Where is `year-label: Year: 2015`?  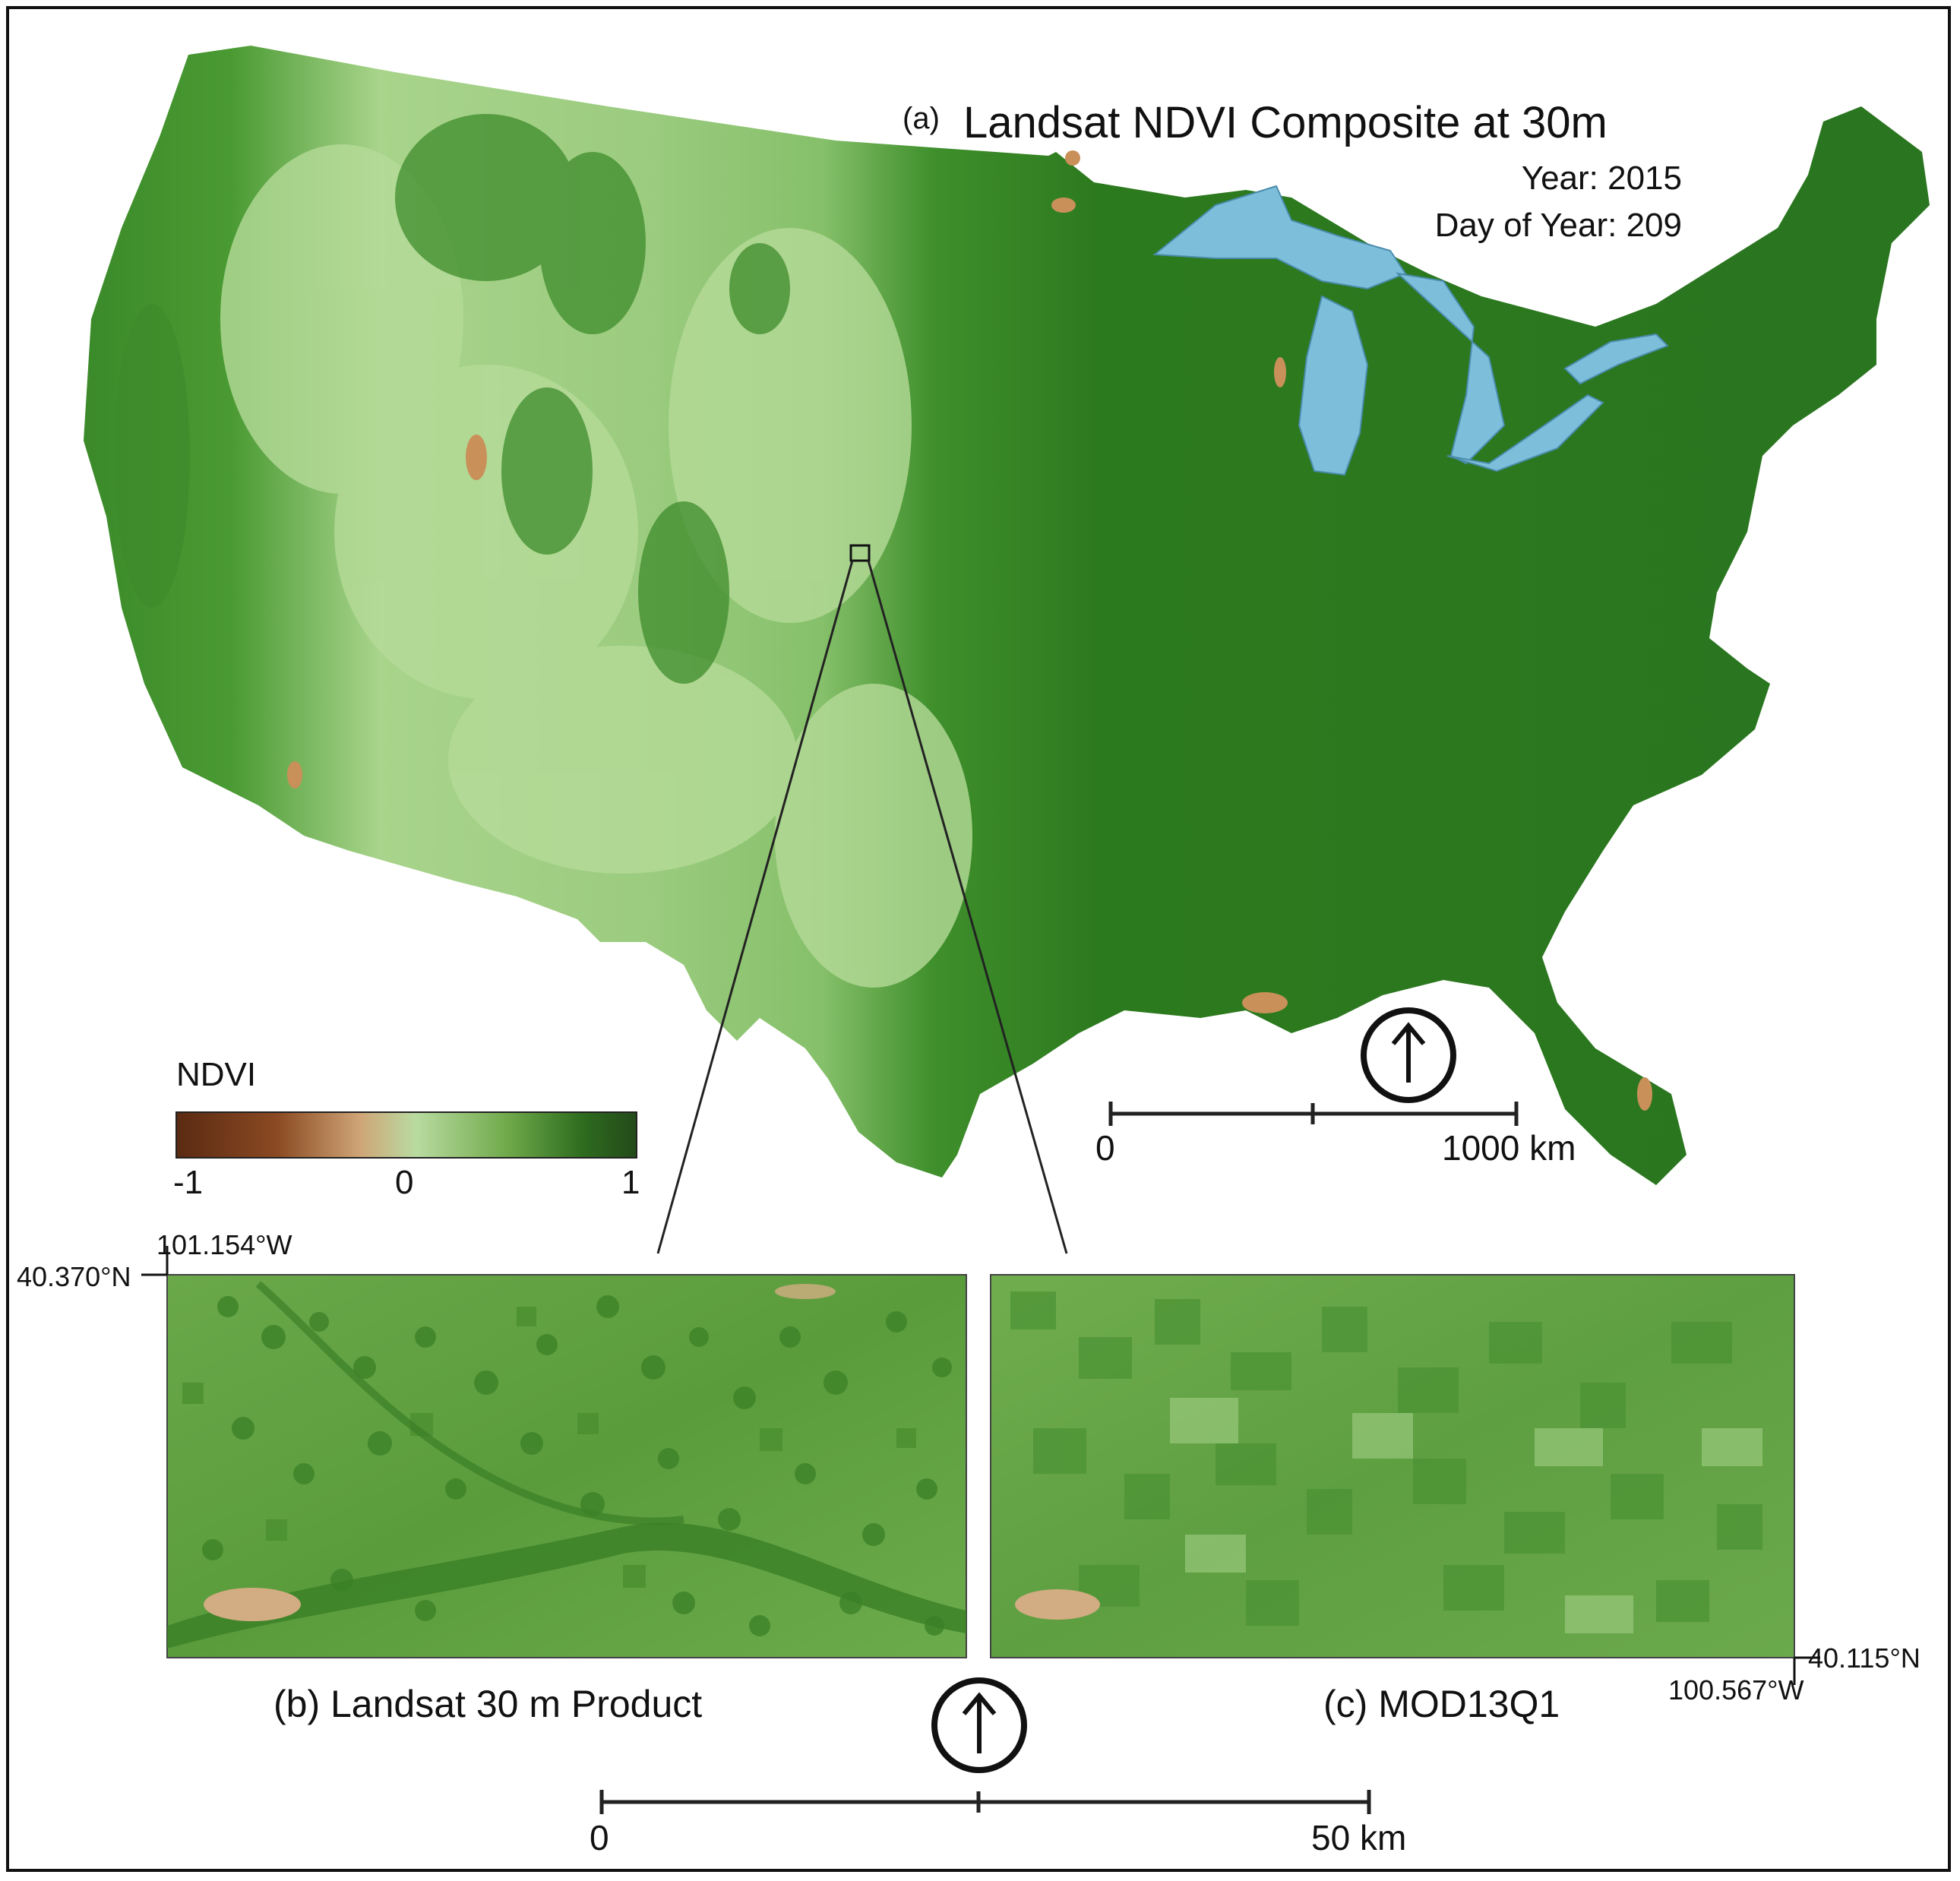
year-label: Year: 2015 is located at coordinates (1602, 179).